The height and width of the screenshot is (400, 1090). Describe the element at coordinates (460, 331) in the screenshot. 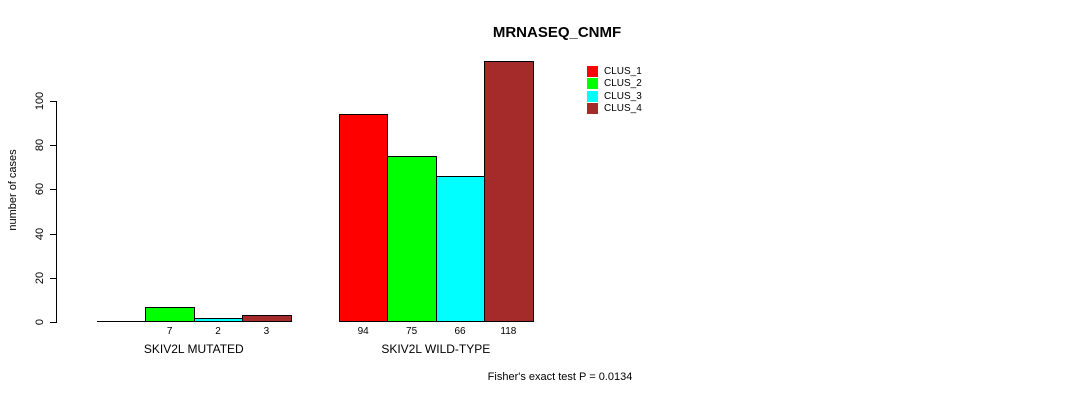

I see `bar-value-label: 66` at that location.